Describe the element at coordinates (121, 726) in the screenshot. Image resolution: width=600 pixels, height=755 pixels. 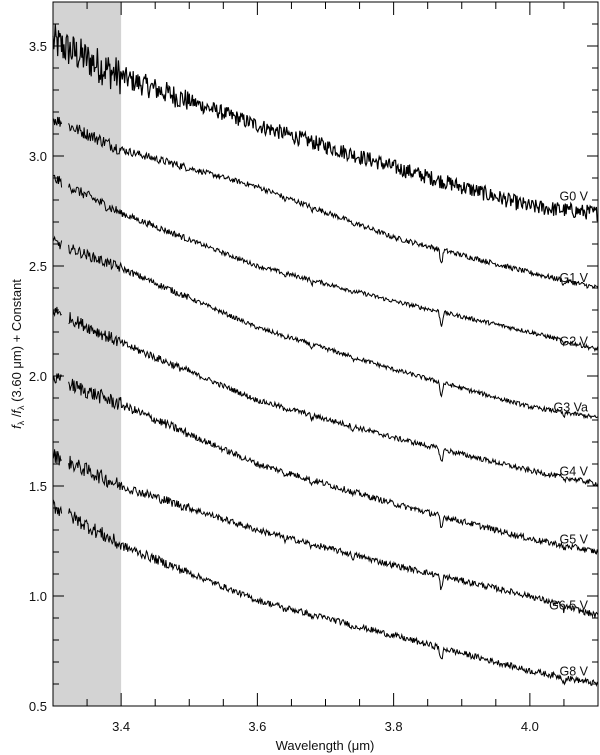
I see `x-tick-label: 3.4` at that location.